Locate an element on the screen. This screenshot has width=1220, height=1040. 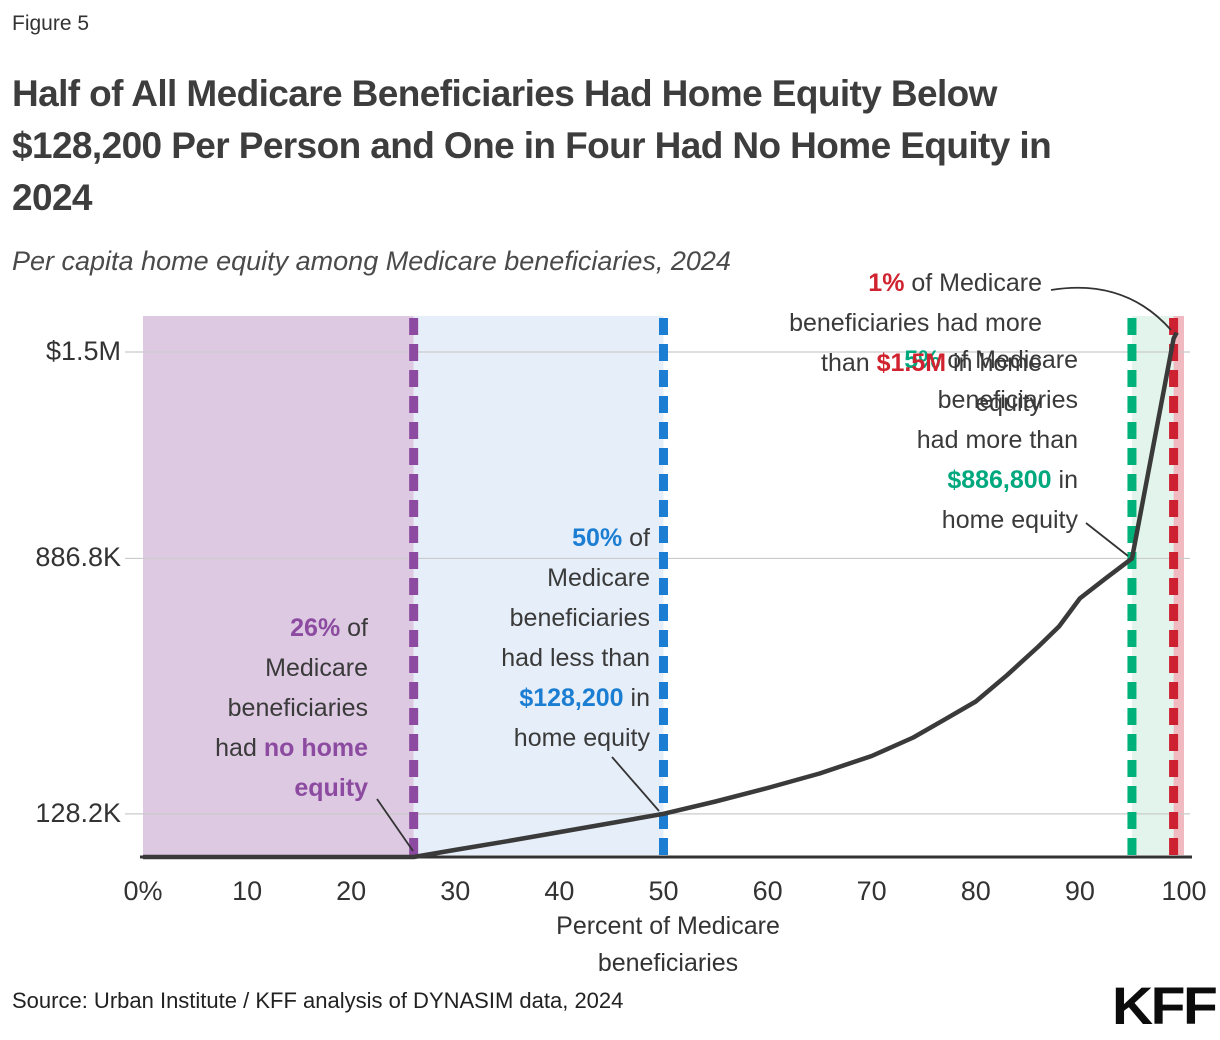
annotation-accent-text: 26% is located at coordinates (315, 628).